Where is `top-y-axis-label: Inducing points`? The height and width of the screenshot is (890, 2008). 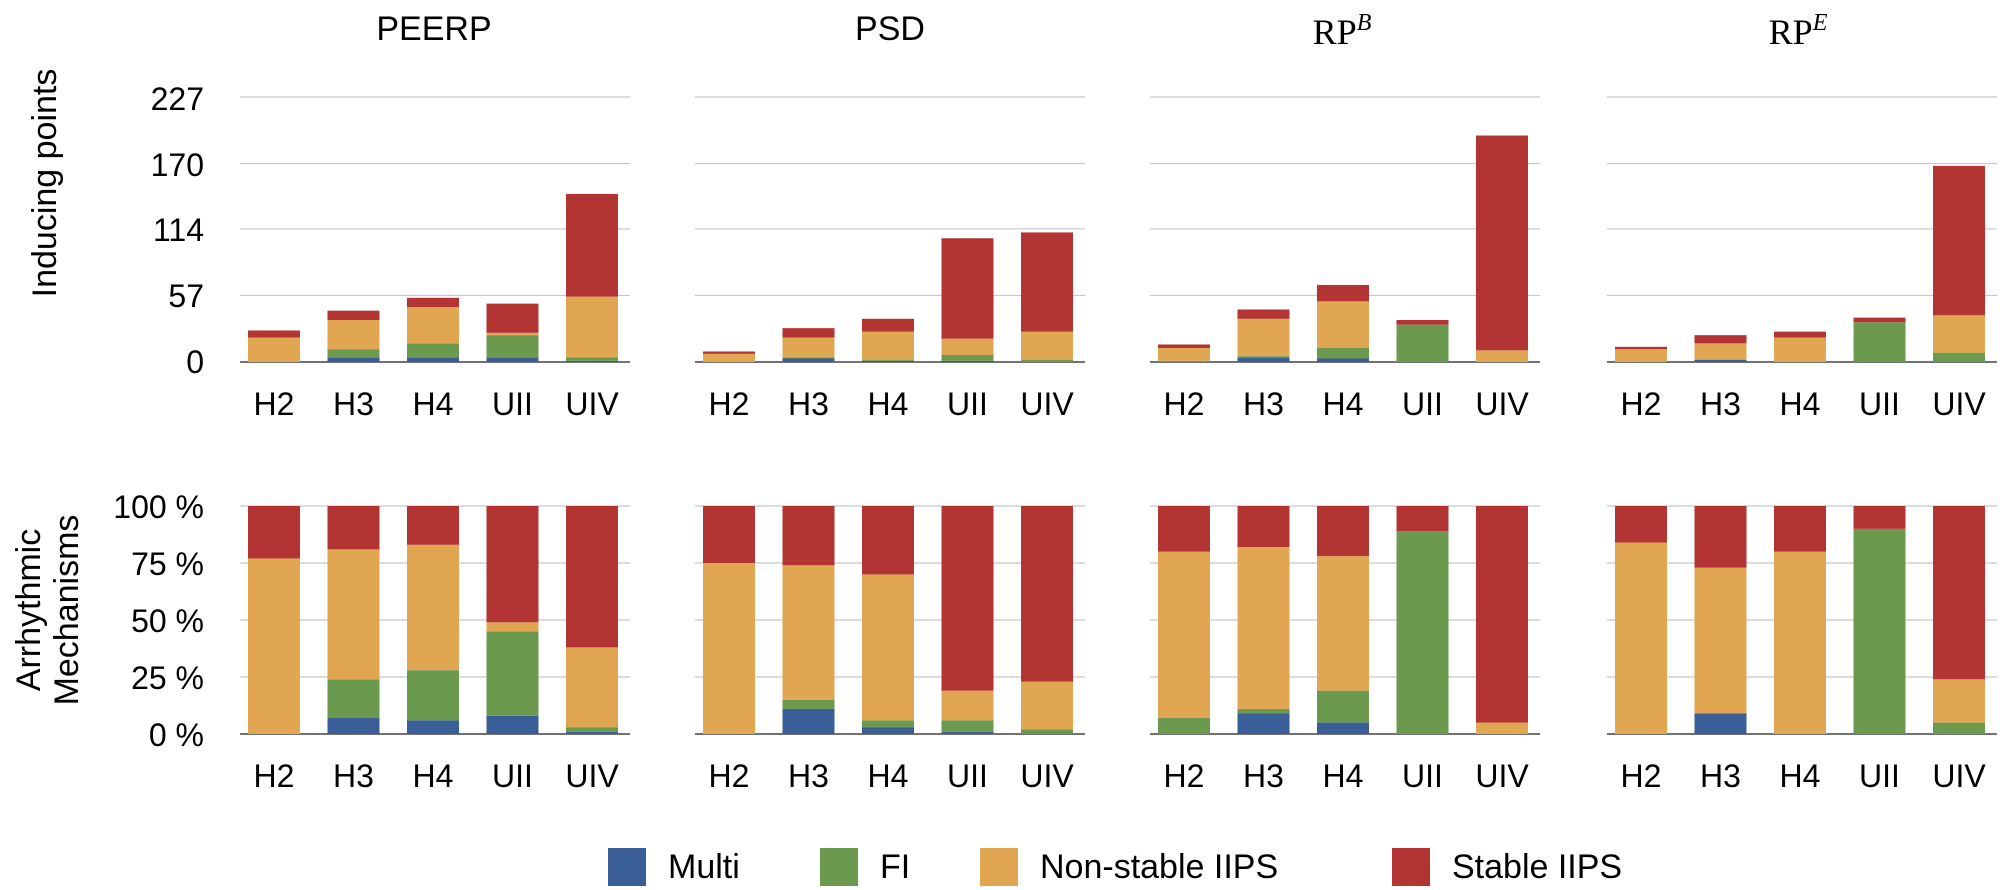 top-y-axis-label: Inducing points is located at coordinates (45, 183).